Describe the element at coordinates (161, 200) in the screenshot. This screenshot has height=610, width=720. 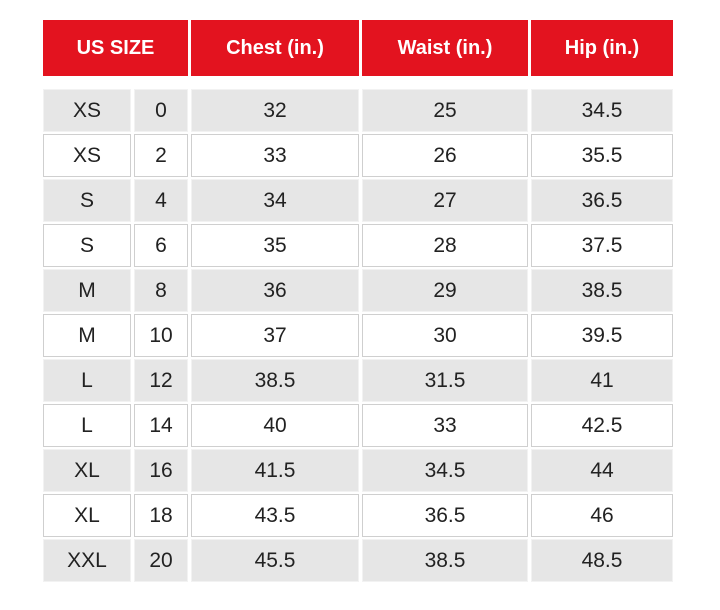
I see `table-cell: 4` at that location.